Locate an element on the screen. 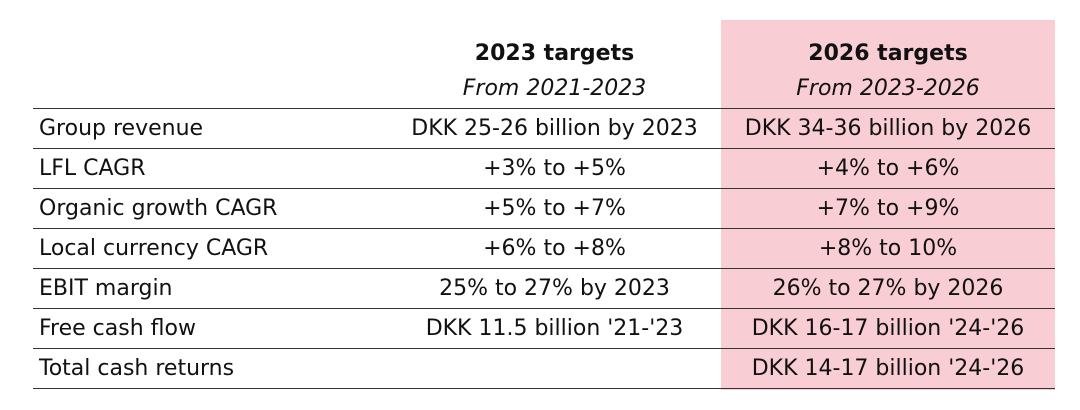  target-2026-value: +8% to 10% is located at coordinates (888, 248).